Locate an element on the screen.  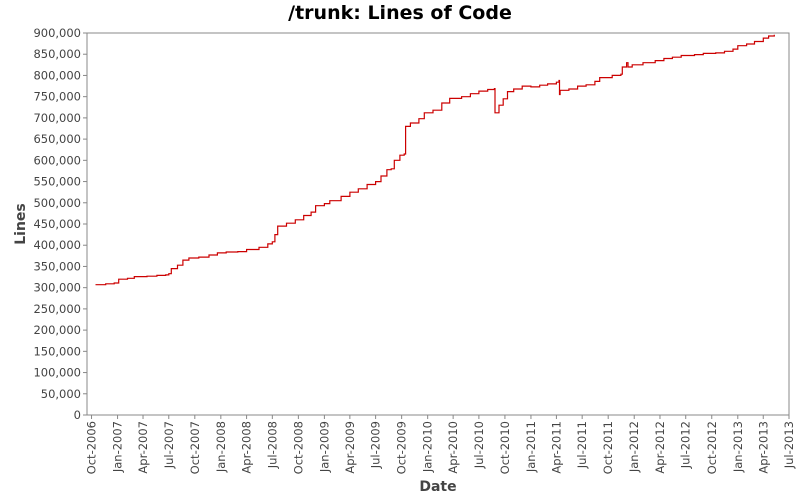
x-tick-label: Jul-2009 is located at coordinates (376, 445).